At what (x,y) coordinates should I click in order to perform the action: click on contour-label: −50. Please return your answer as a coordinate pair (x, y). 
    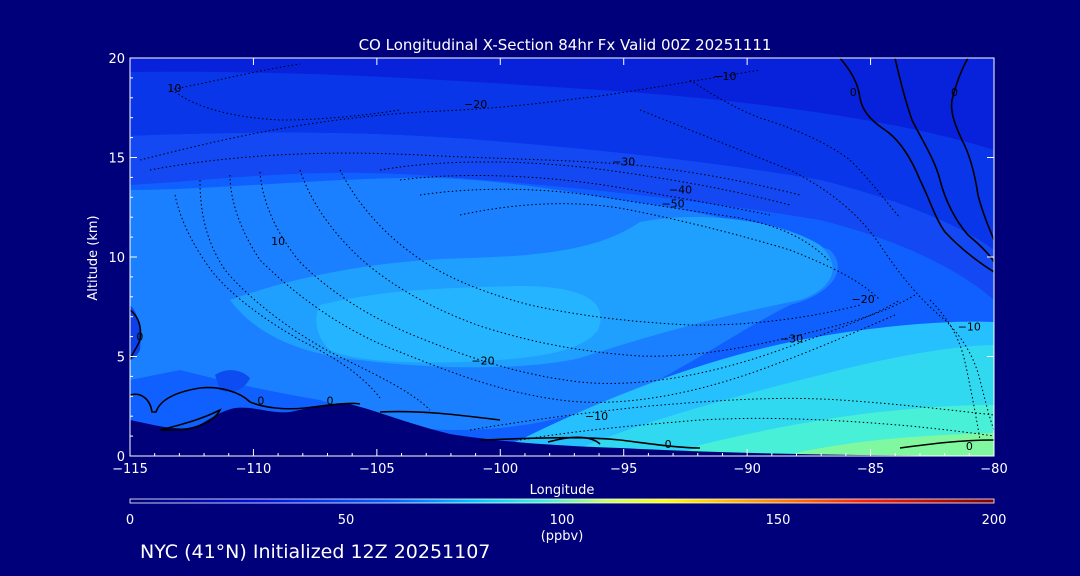
    Looking at the image, I should click on (672, 203).